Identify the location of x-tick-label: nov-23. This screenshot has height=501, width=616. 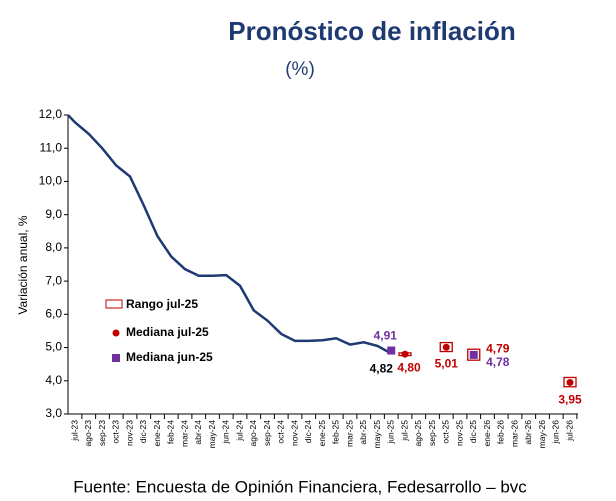
(129, 433).